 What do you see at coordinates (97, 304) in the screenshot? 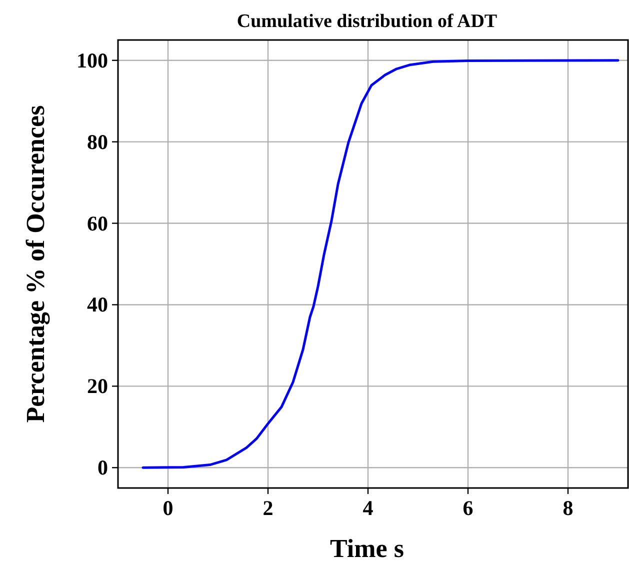
I see `y-tick-label: 40` at bounding box center [97, 304].